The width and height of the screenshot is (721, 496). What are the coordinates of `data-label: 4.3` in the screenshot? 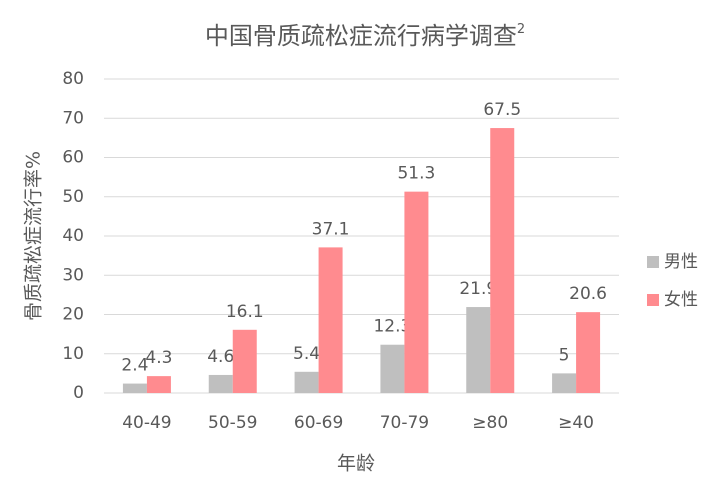 It's located at (158, 358).